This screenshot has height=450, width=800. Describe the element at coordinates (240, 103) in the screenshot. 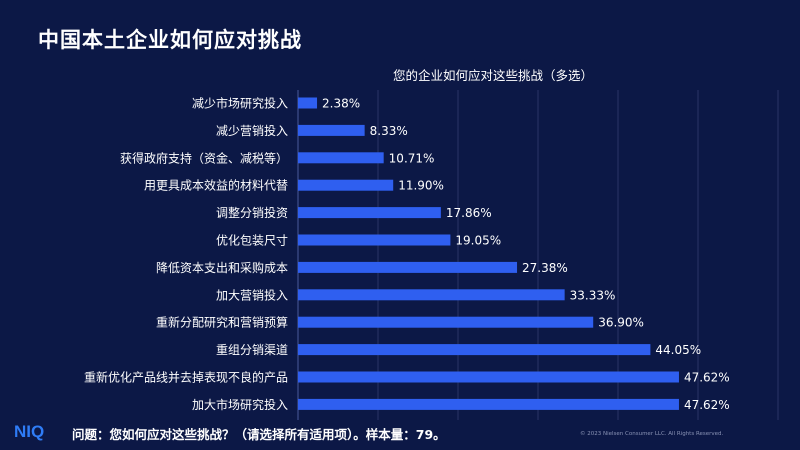

I see `category-label: 减少市场研究投入` at that location.